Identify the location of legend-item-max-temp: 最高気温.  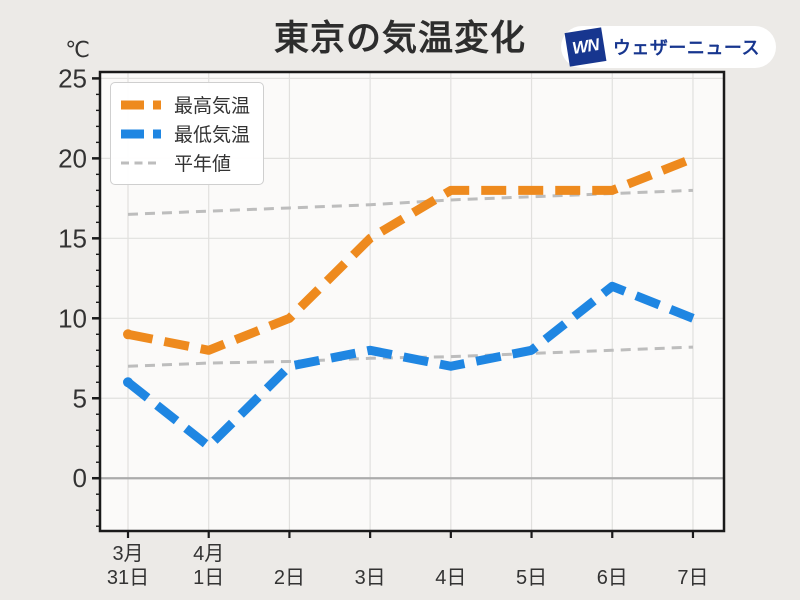
(187, 104).